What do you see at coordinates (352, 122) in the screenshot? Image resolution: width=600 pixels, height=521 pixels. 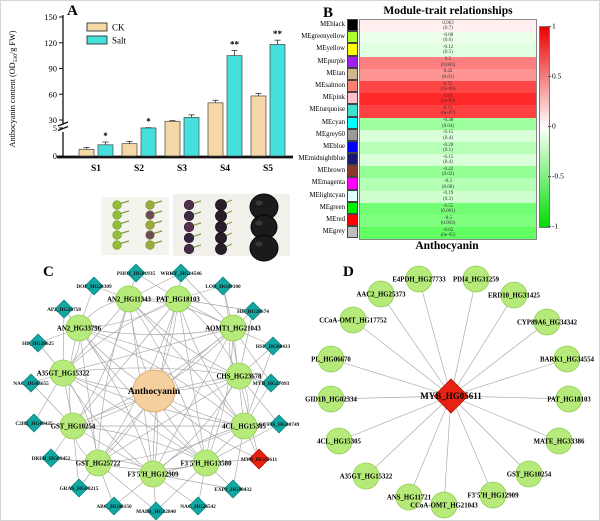 I see `module-swatch-MEcyan` at bounding box center [352, 122].